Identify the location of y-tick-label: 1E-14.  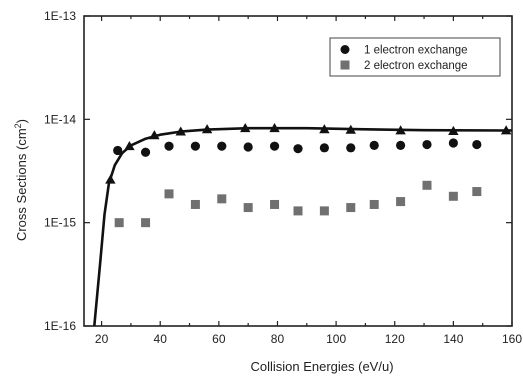
(60, 119).